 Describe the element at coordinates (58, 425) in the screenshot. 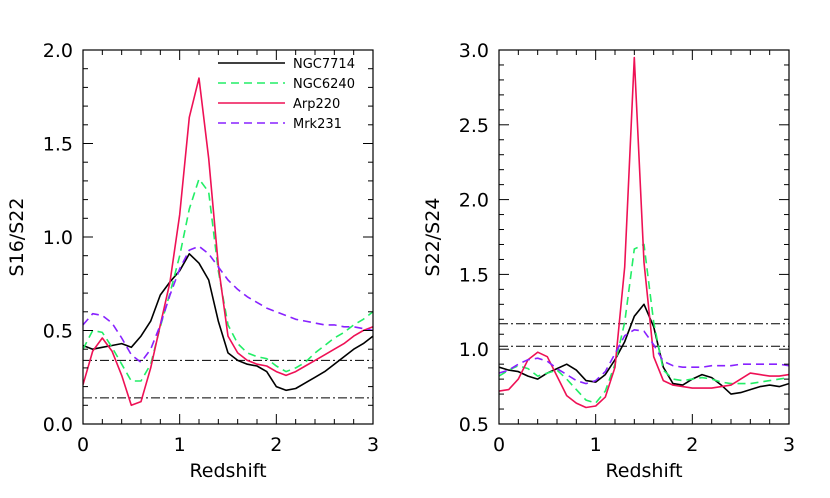

I see `y-tick-label: 0.0` at that location.